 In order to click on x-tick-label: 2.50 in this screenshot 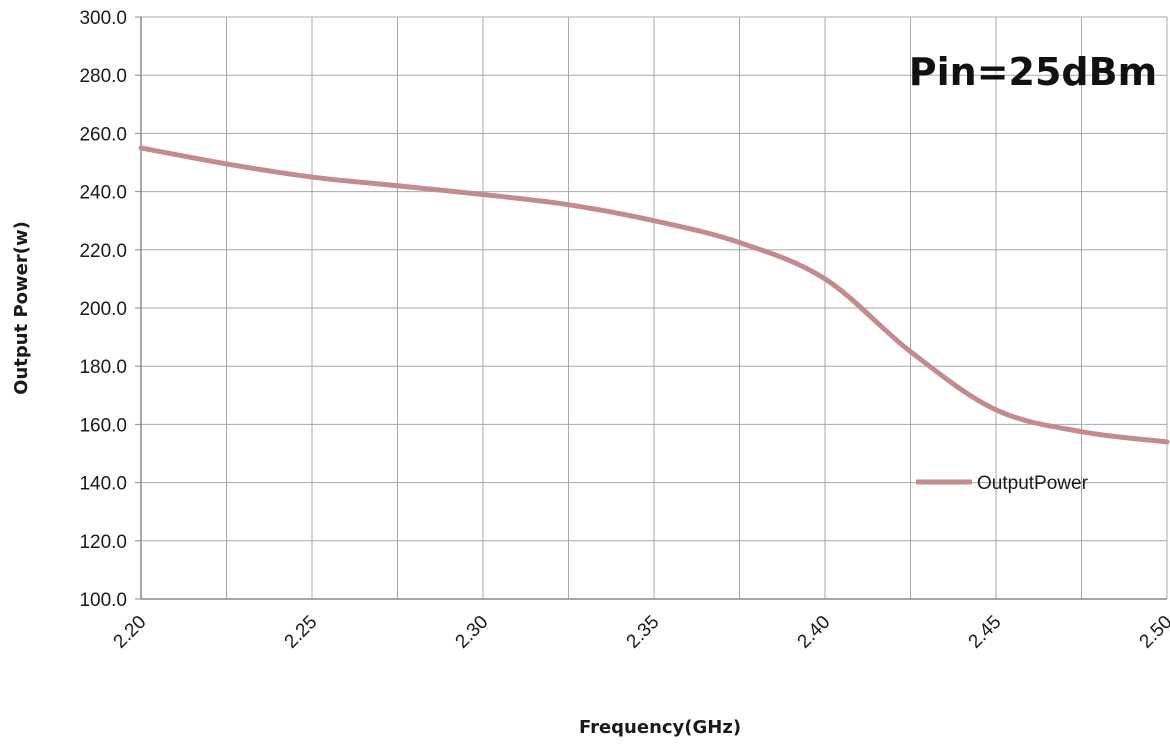, I will do `click(1153, 632)`.